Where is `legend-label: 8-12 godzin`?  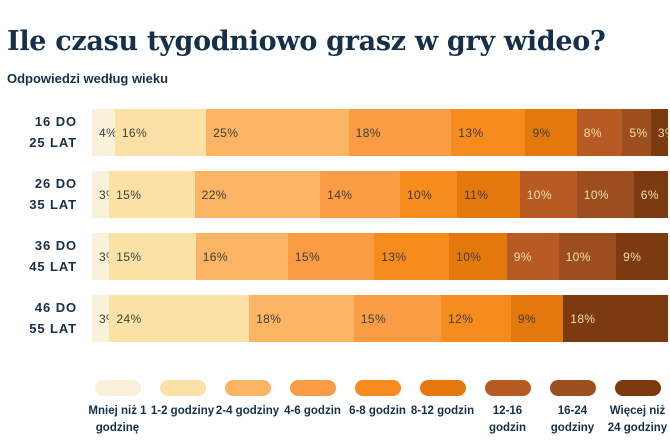
legend-label: 8-12 godzin is located at coordinates (442, 411).